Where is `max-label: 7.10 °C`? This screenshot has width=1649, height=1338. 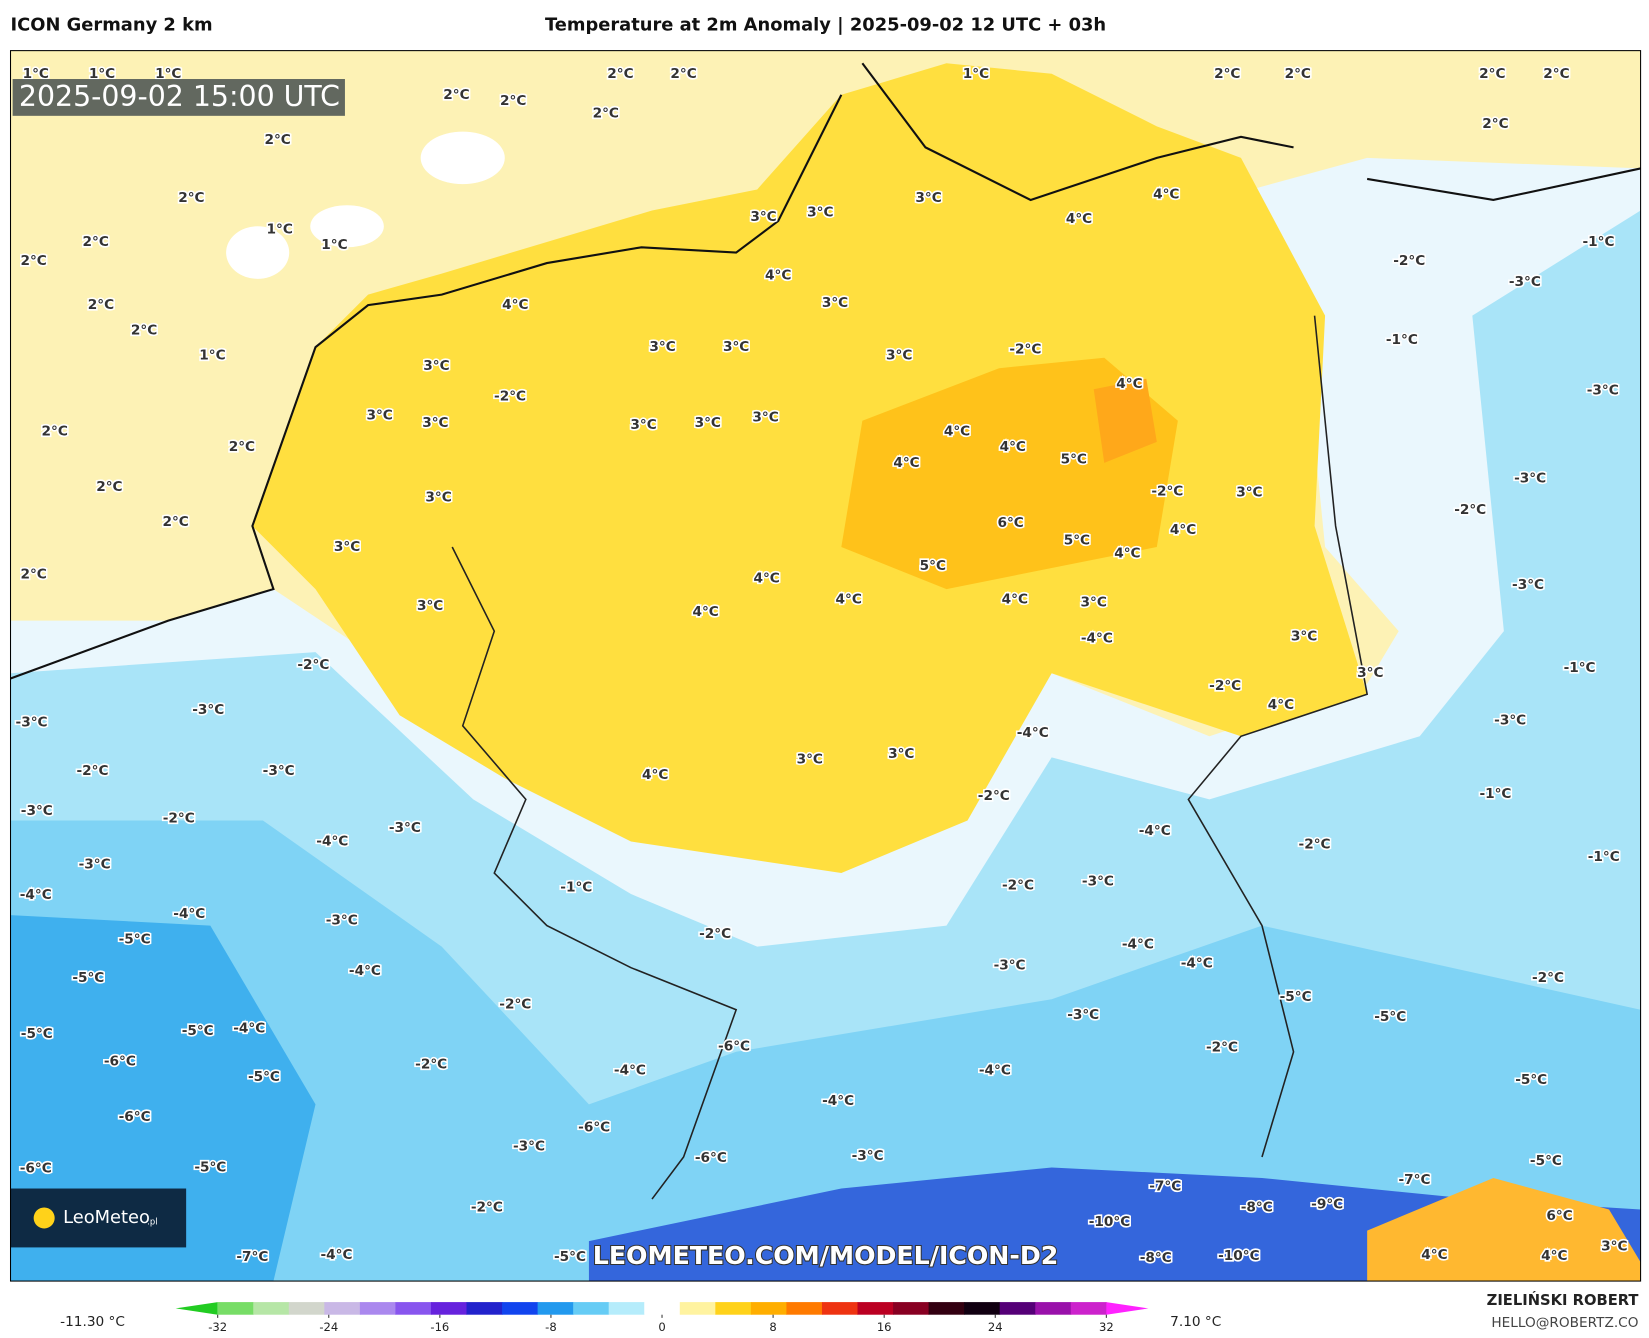
max-label: 7.10 °C is located at coordinates (1195, 1322).